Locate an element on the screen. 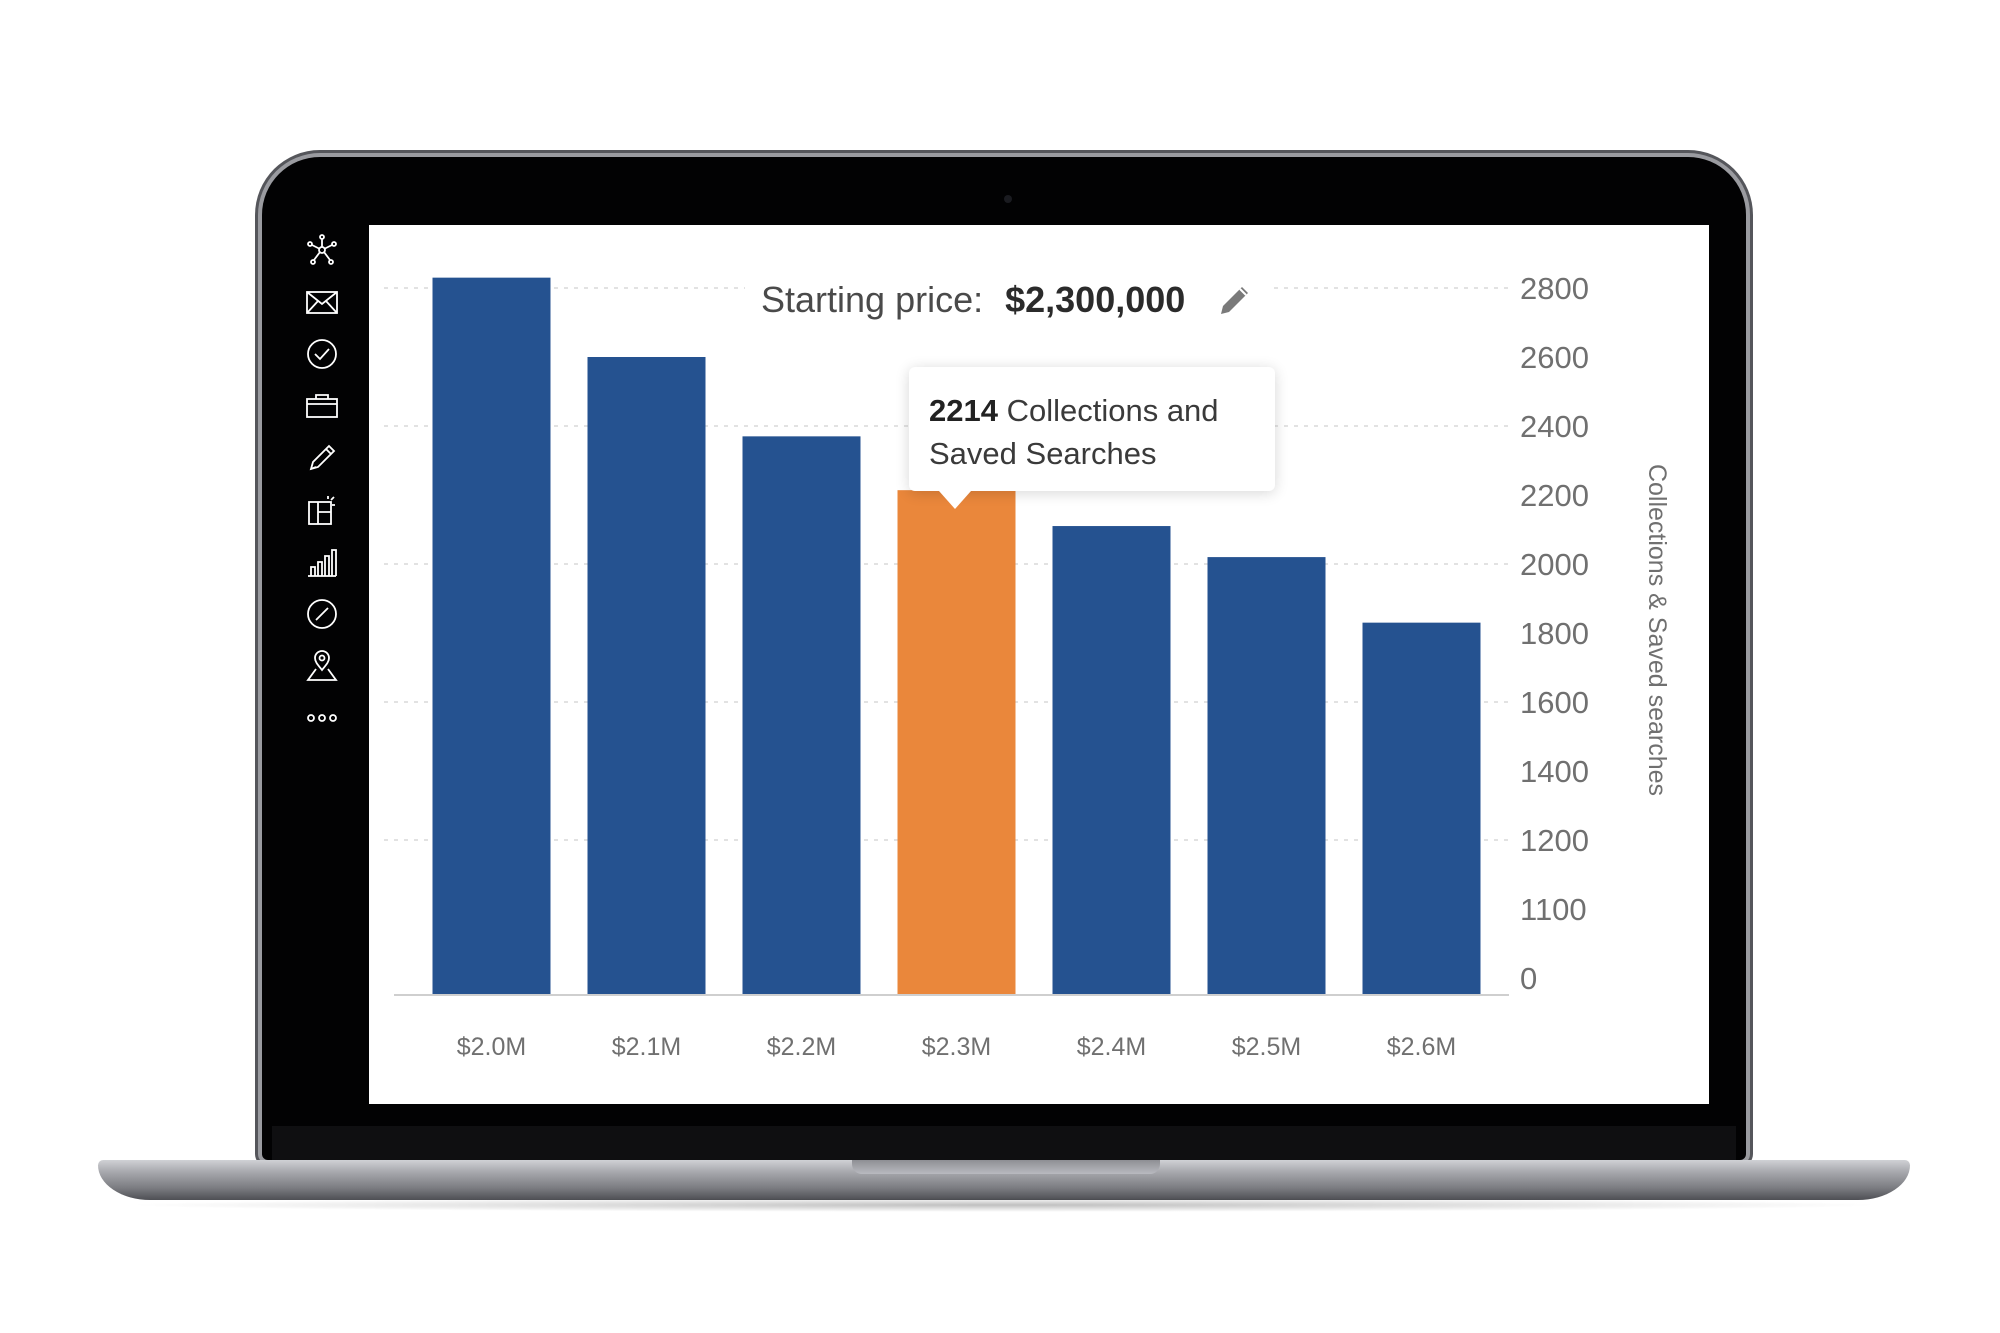 The image size is (2000, 1333). x-tick-label: $2.3M is located at coordinates (956, 1047).